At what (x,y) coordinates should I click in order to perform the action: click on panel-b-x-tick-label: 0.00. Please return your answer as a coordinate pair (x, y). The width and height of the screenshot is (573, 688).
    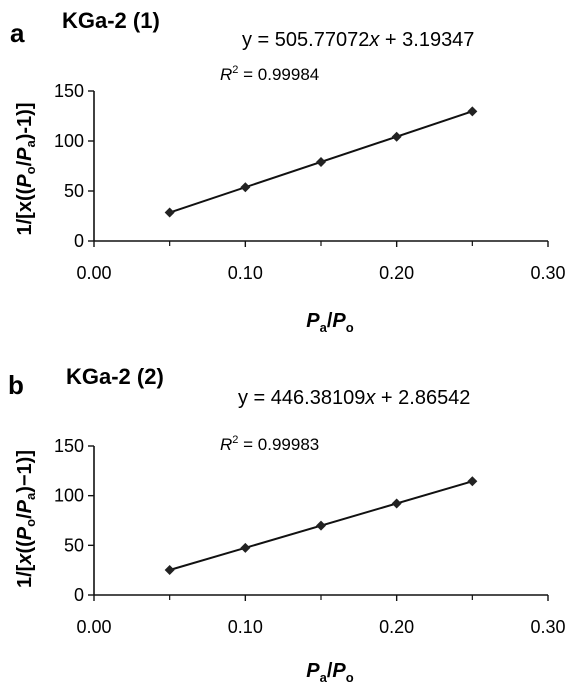
    Looking at the image, I should click on (93, 627).